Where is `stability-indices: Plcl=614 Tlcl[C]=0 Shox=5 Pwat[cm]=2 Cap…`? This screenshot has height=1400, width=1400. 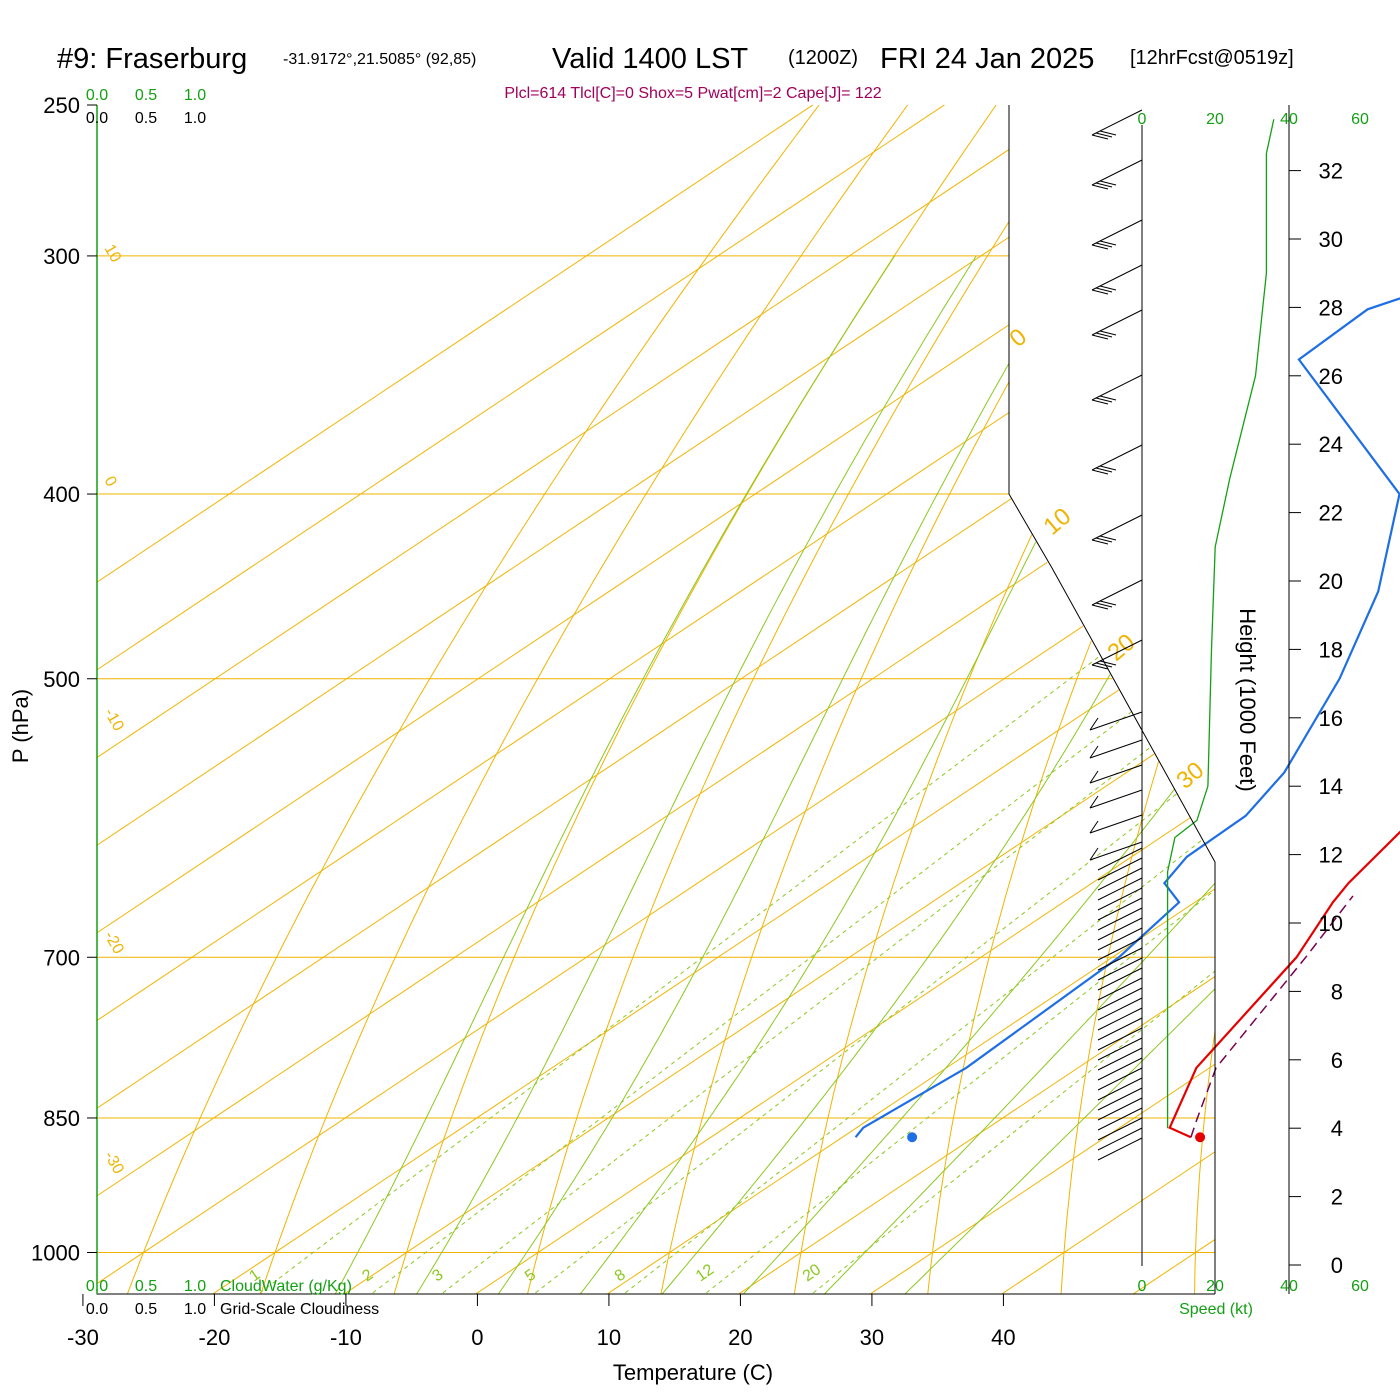
stability-indices: Plcl=614 Tlcl[C]=0 Shox=5 Pwat[cm]=2 Cap… is located at coordinates (692, 93).